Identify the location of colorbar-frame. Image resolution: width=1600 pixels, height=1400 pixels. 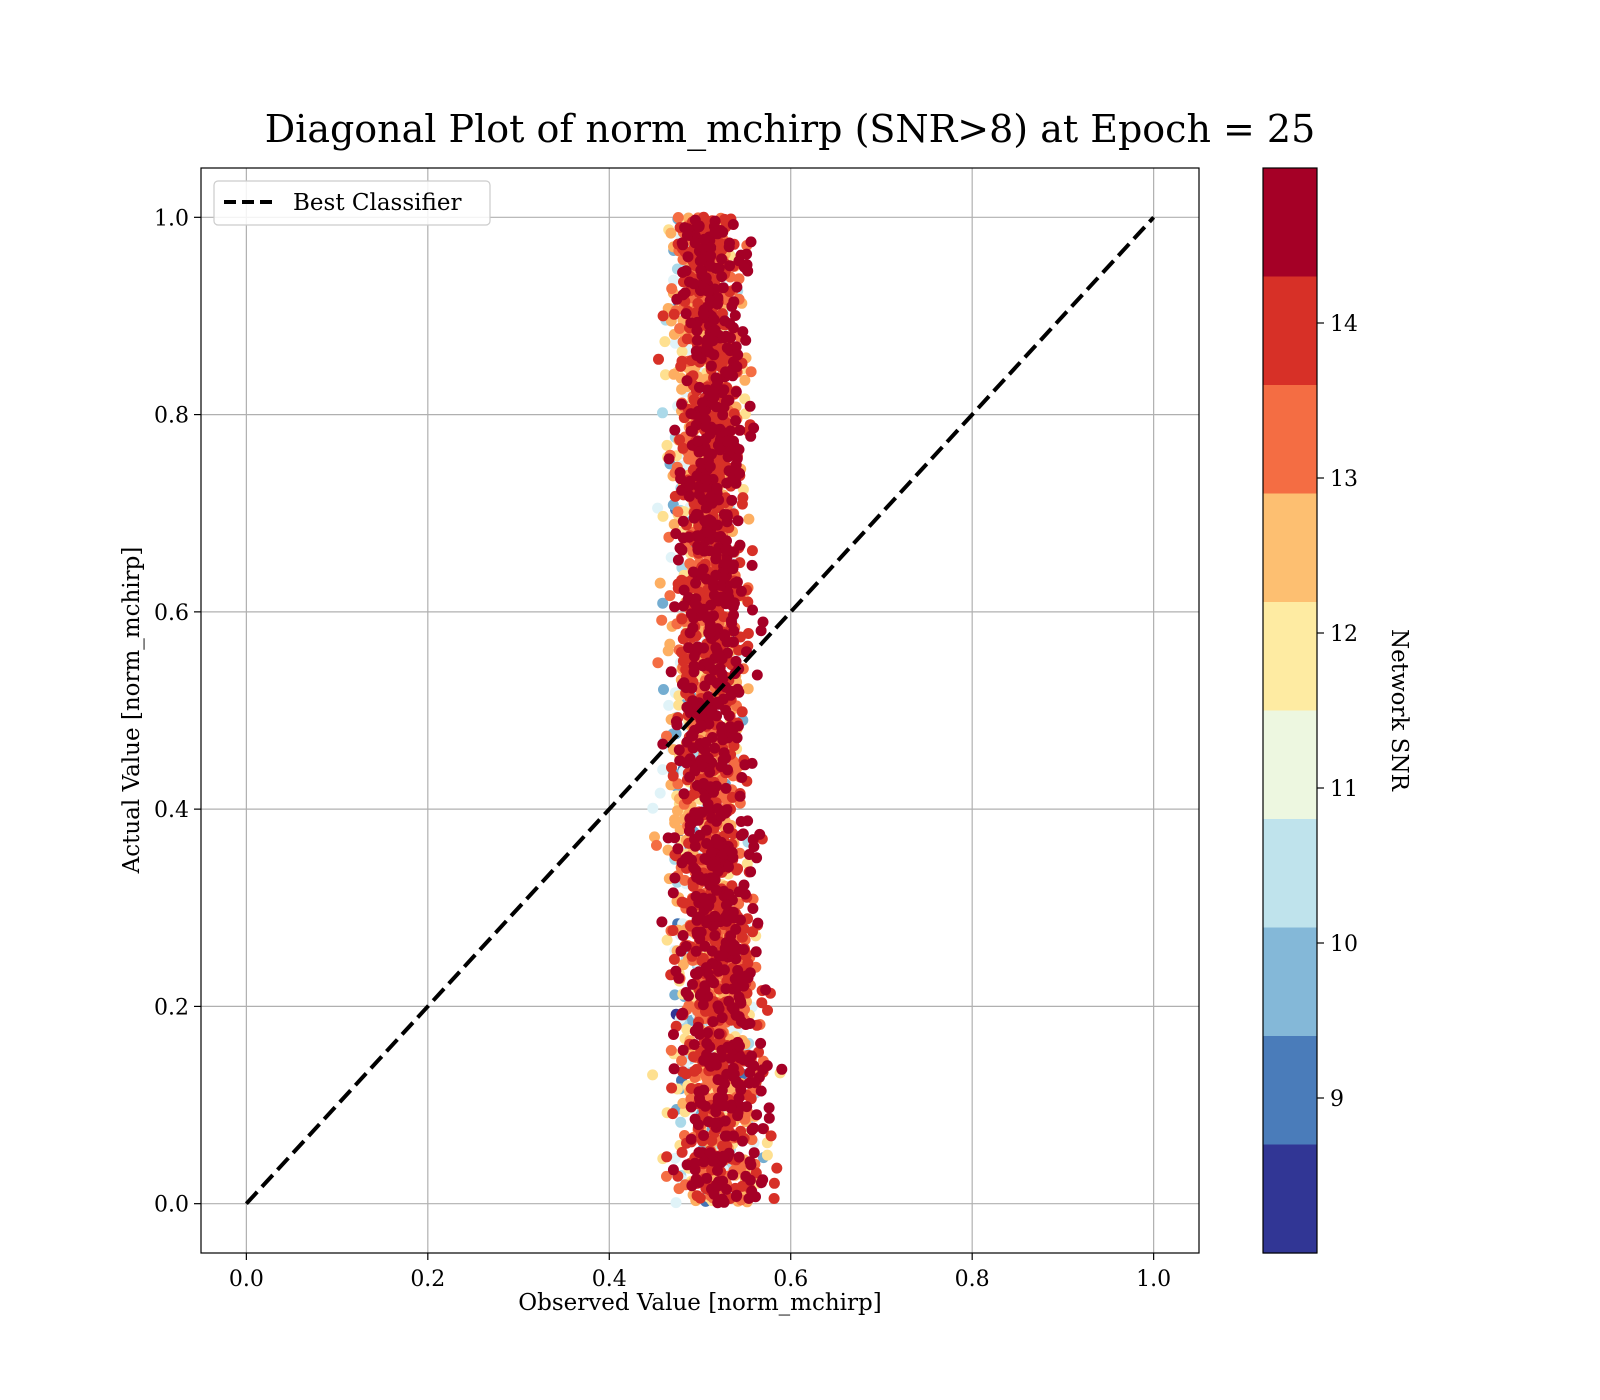
(1290, 710).